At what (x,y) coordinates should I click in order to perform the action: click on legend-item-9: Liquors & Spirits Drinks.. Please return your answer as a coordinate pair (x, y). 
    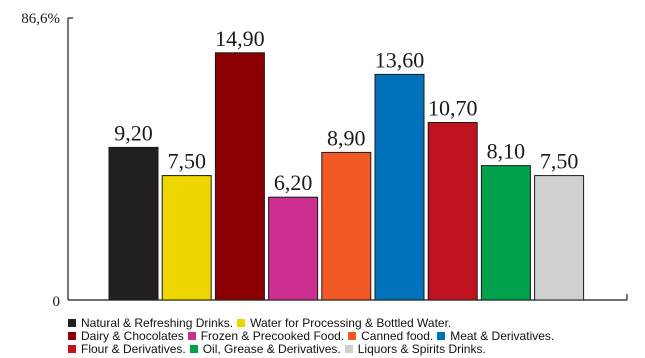
    Looking at the image, I should click on (415, 349).